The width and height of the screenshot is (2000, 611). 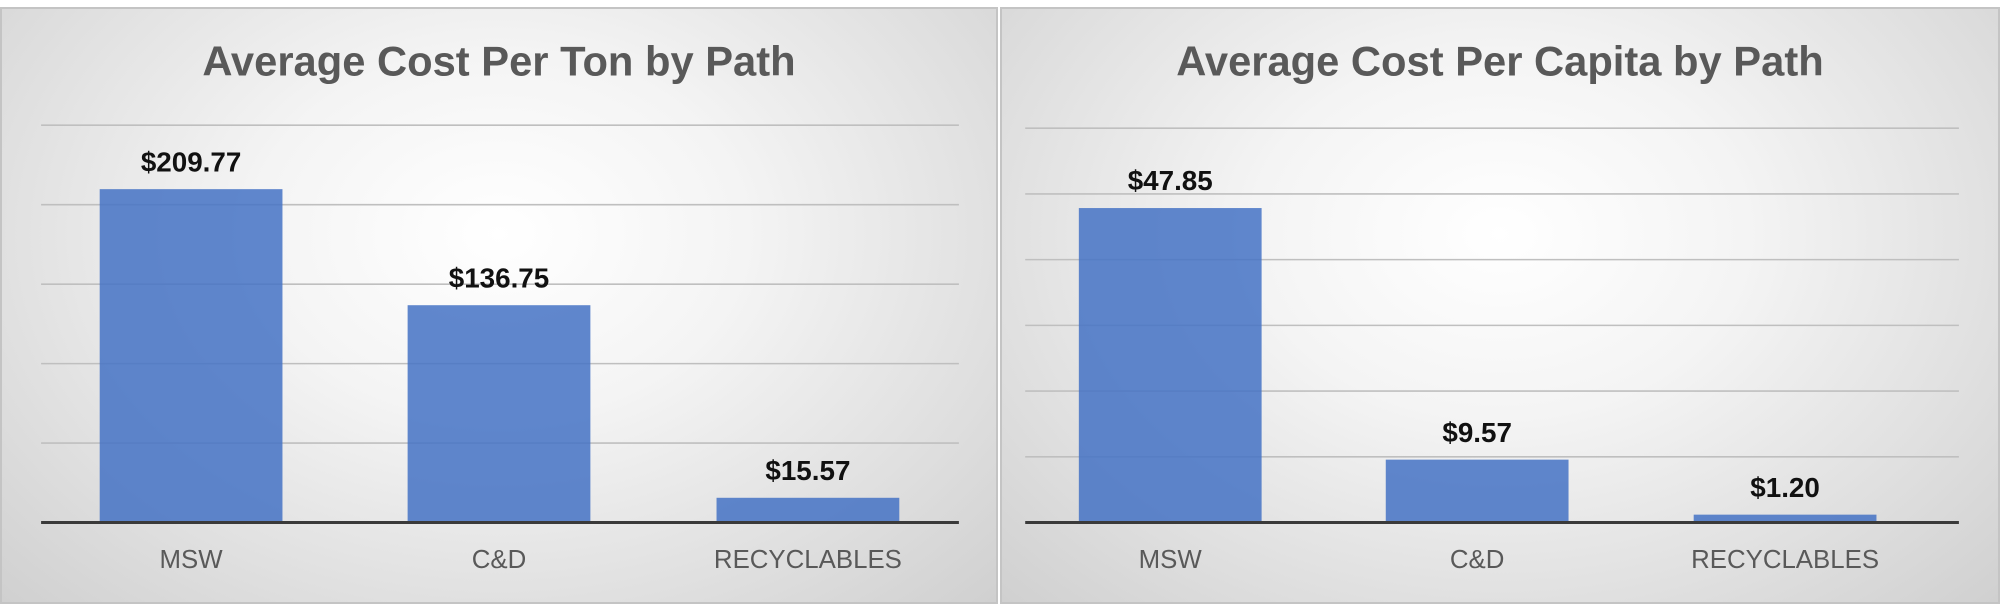 What do you see at coordinates (499, 277) in the screenshot?
I see `data-label: $136.75` at bounding box center [499, 277].